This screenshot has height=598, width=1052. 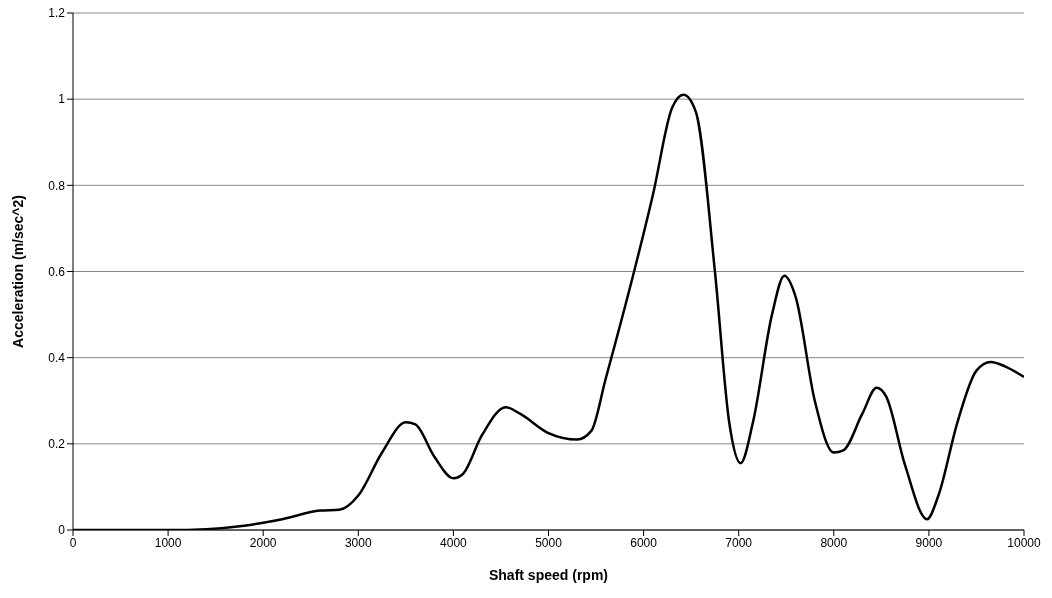 I want to click on x-tick-label: 3000, so click(x=358, y=542).